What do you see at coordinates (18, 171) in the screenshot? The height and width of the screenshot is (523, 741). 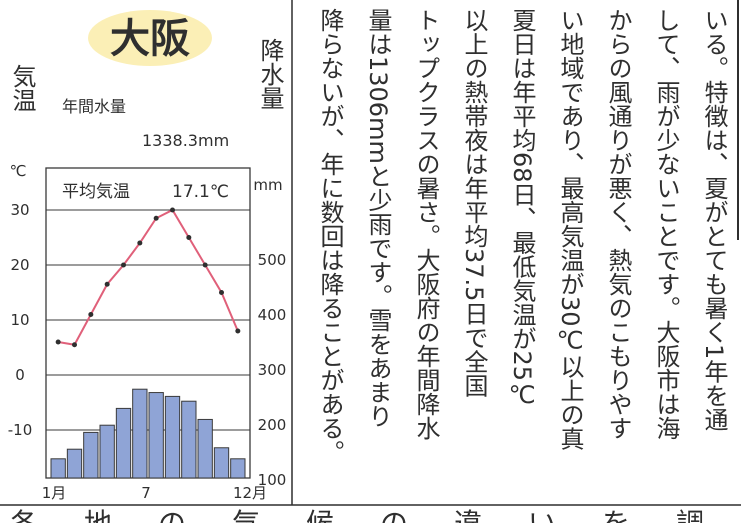 I see `temperature-unit: ℃` at bounding box center [18, 171].